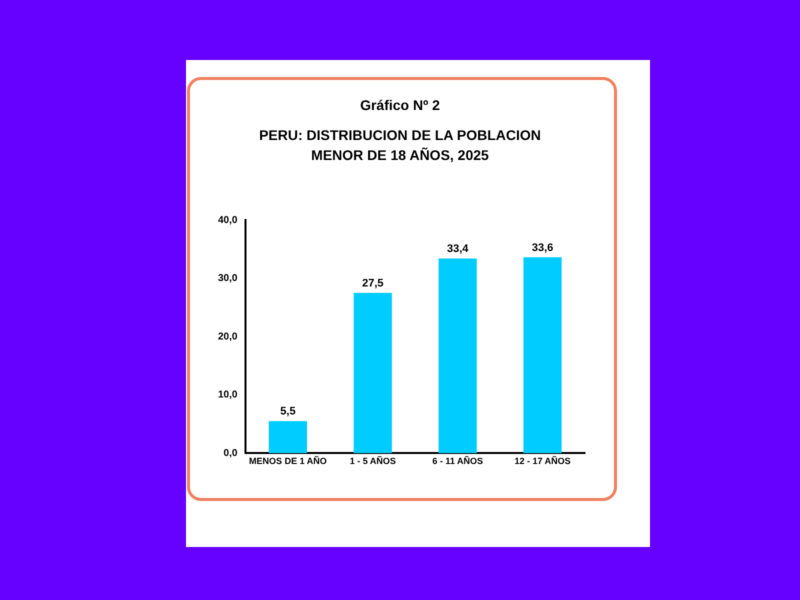  What do you see at coordinates (228, 336) in the screenshot?
I see `y-tick-label: 20,0` at bounding box center [228, 336].